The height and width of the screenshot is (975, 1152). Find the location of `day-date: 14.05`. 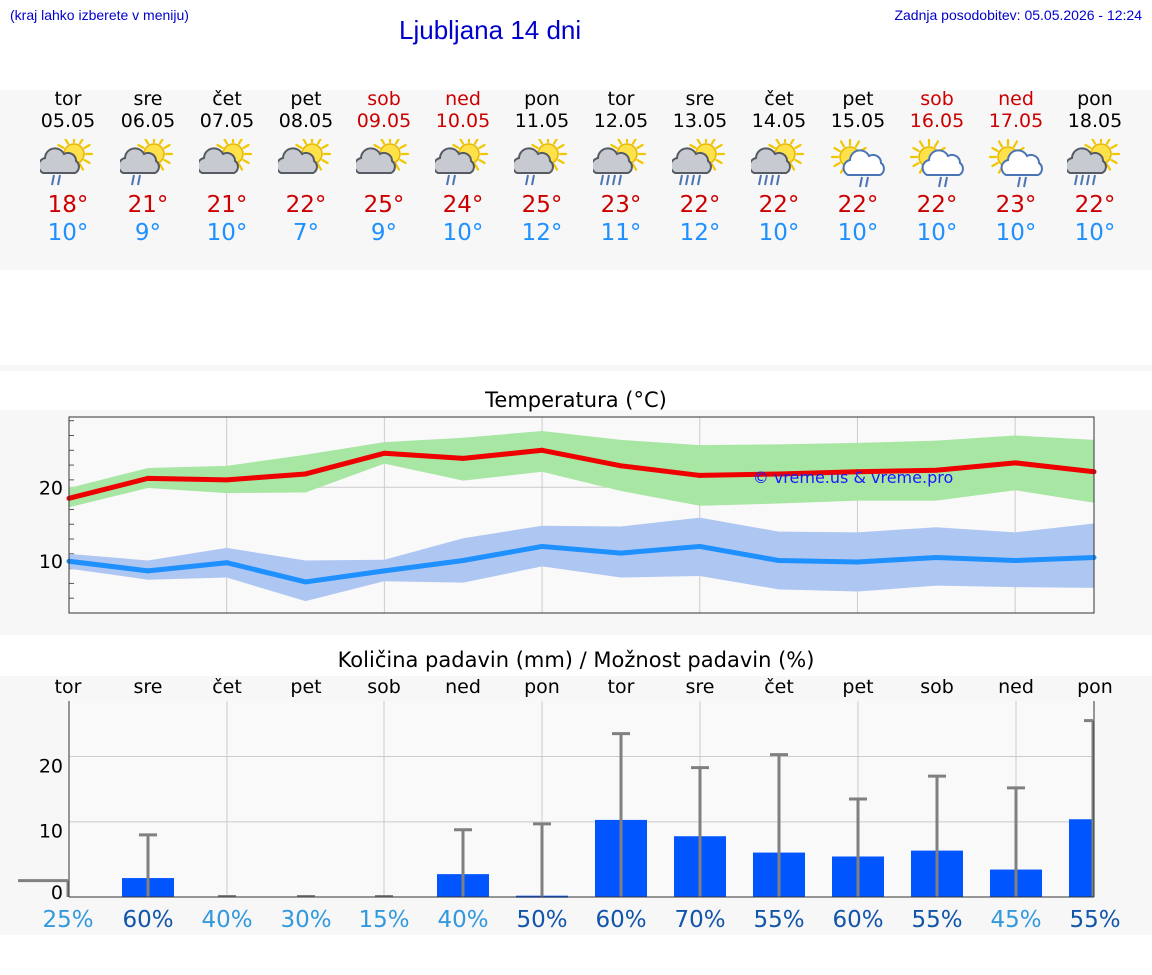

day-date: 14.05 is located at coordinates (779, 121).